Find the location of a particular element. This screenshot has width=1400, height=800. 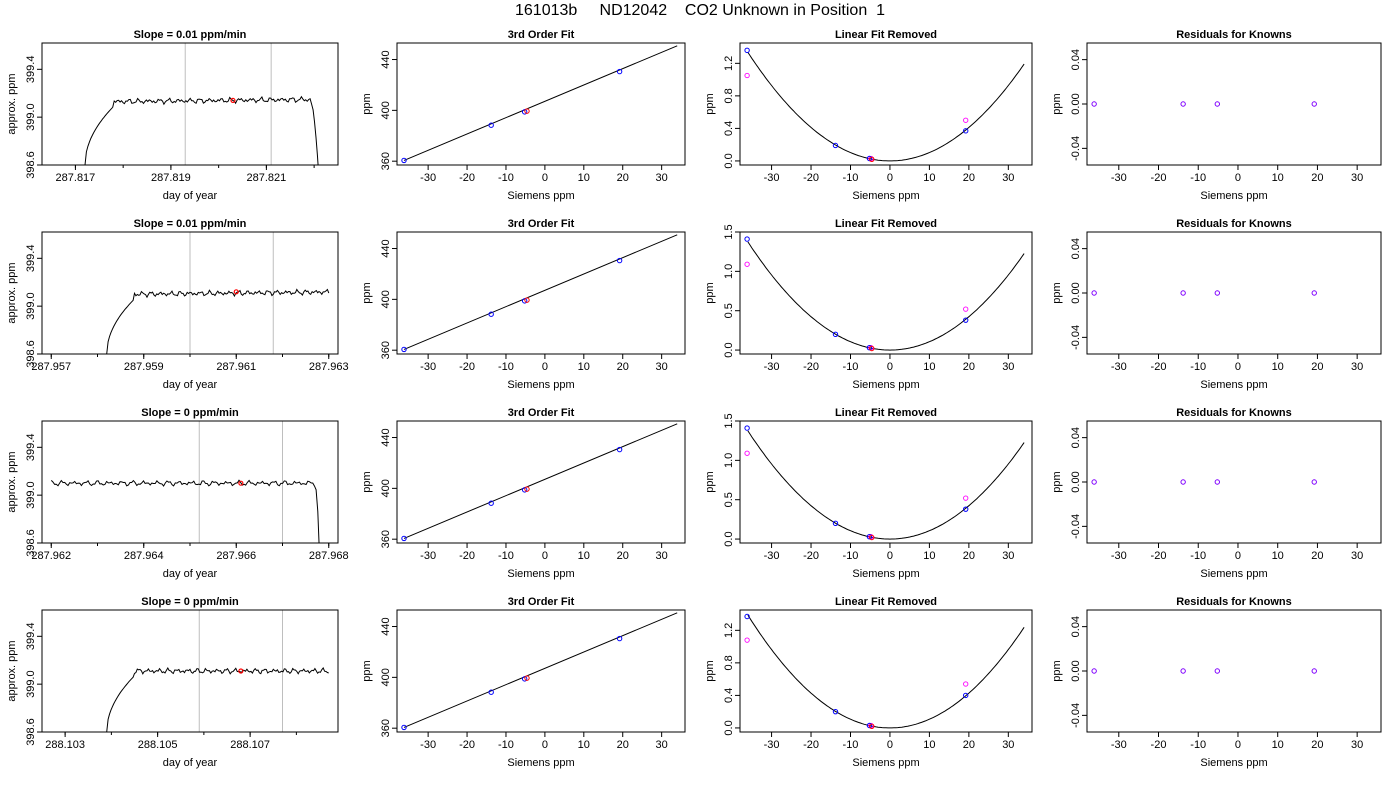

x-tick-label: 287.819 is located at coordinates (171, 178).